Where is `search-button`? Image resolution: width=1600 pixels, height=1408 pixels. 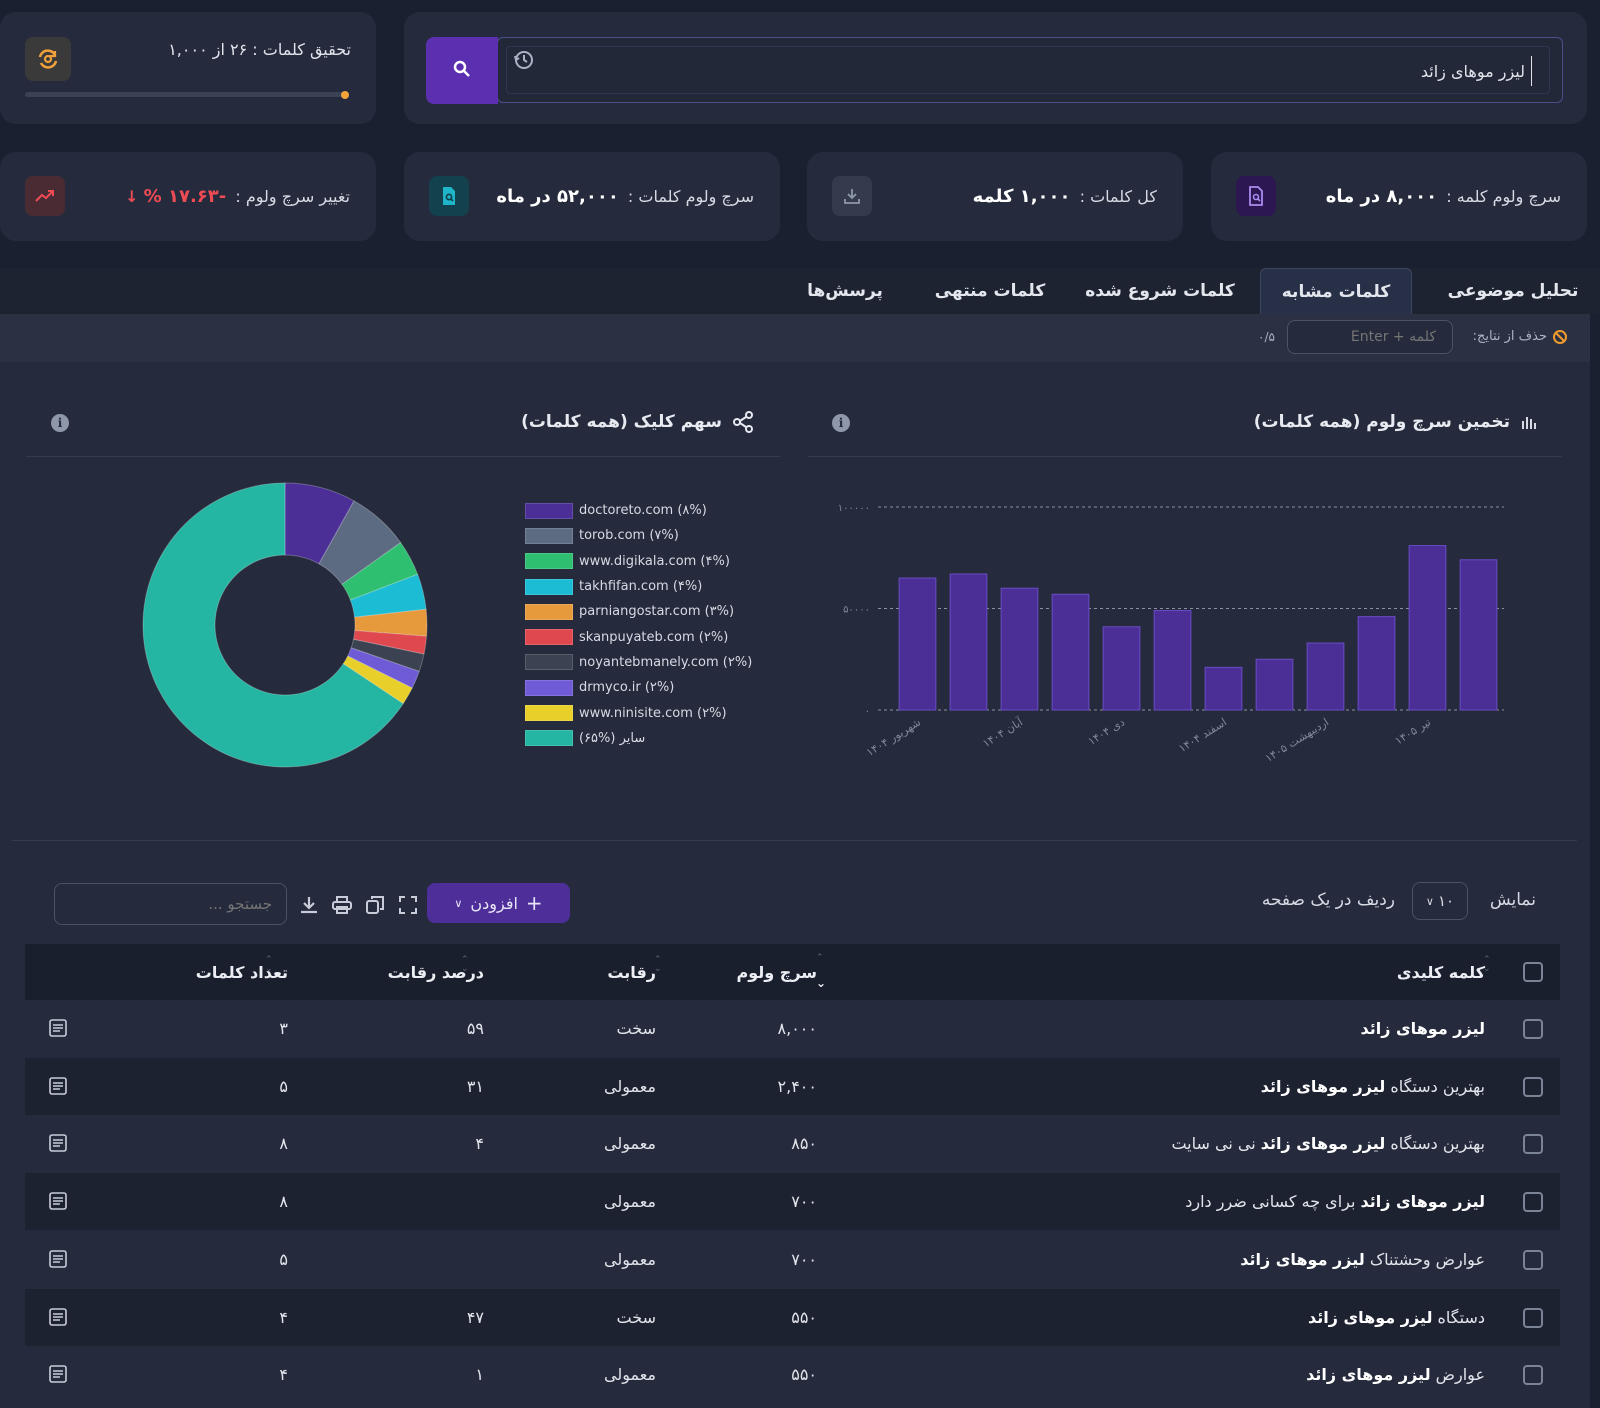
search-button is located at coordinates (462, 70).